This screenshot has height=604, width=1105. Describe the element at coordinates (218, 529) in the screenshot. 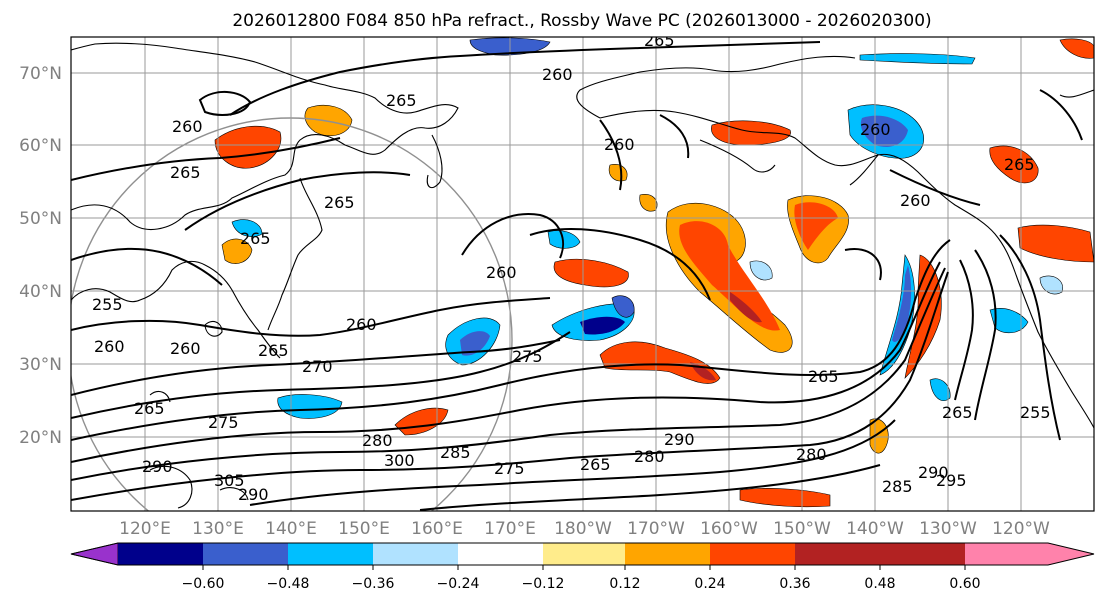

I see `longitude-label: 130°E` at that location.